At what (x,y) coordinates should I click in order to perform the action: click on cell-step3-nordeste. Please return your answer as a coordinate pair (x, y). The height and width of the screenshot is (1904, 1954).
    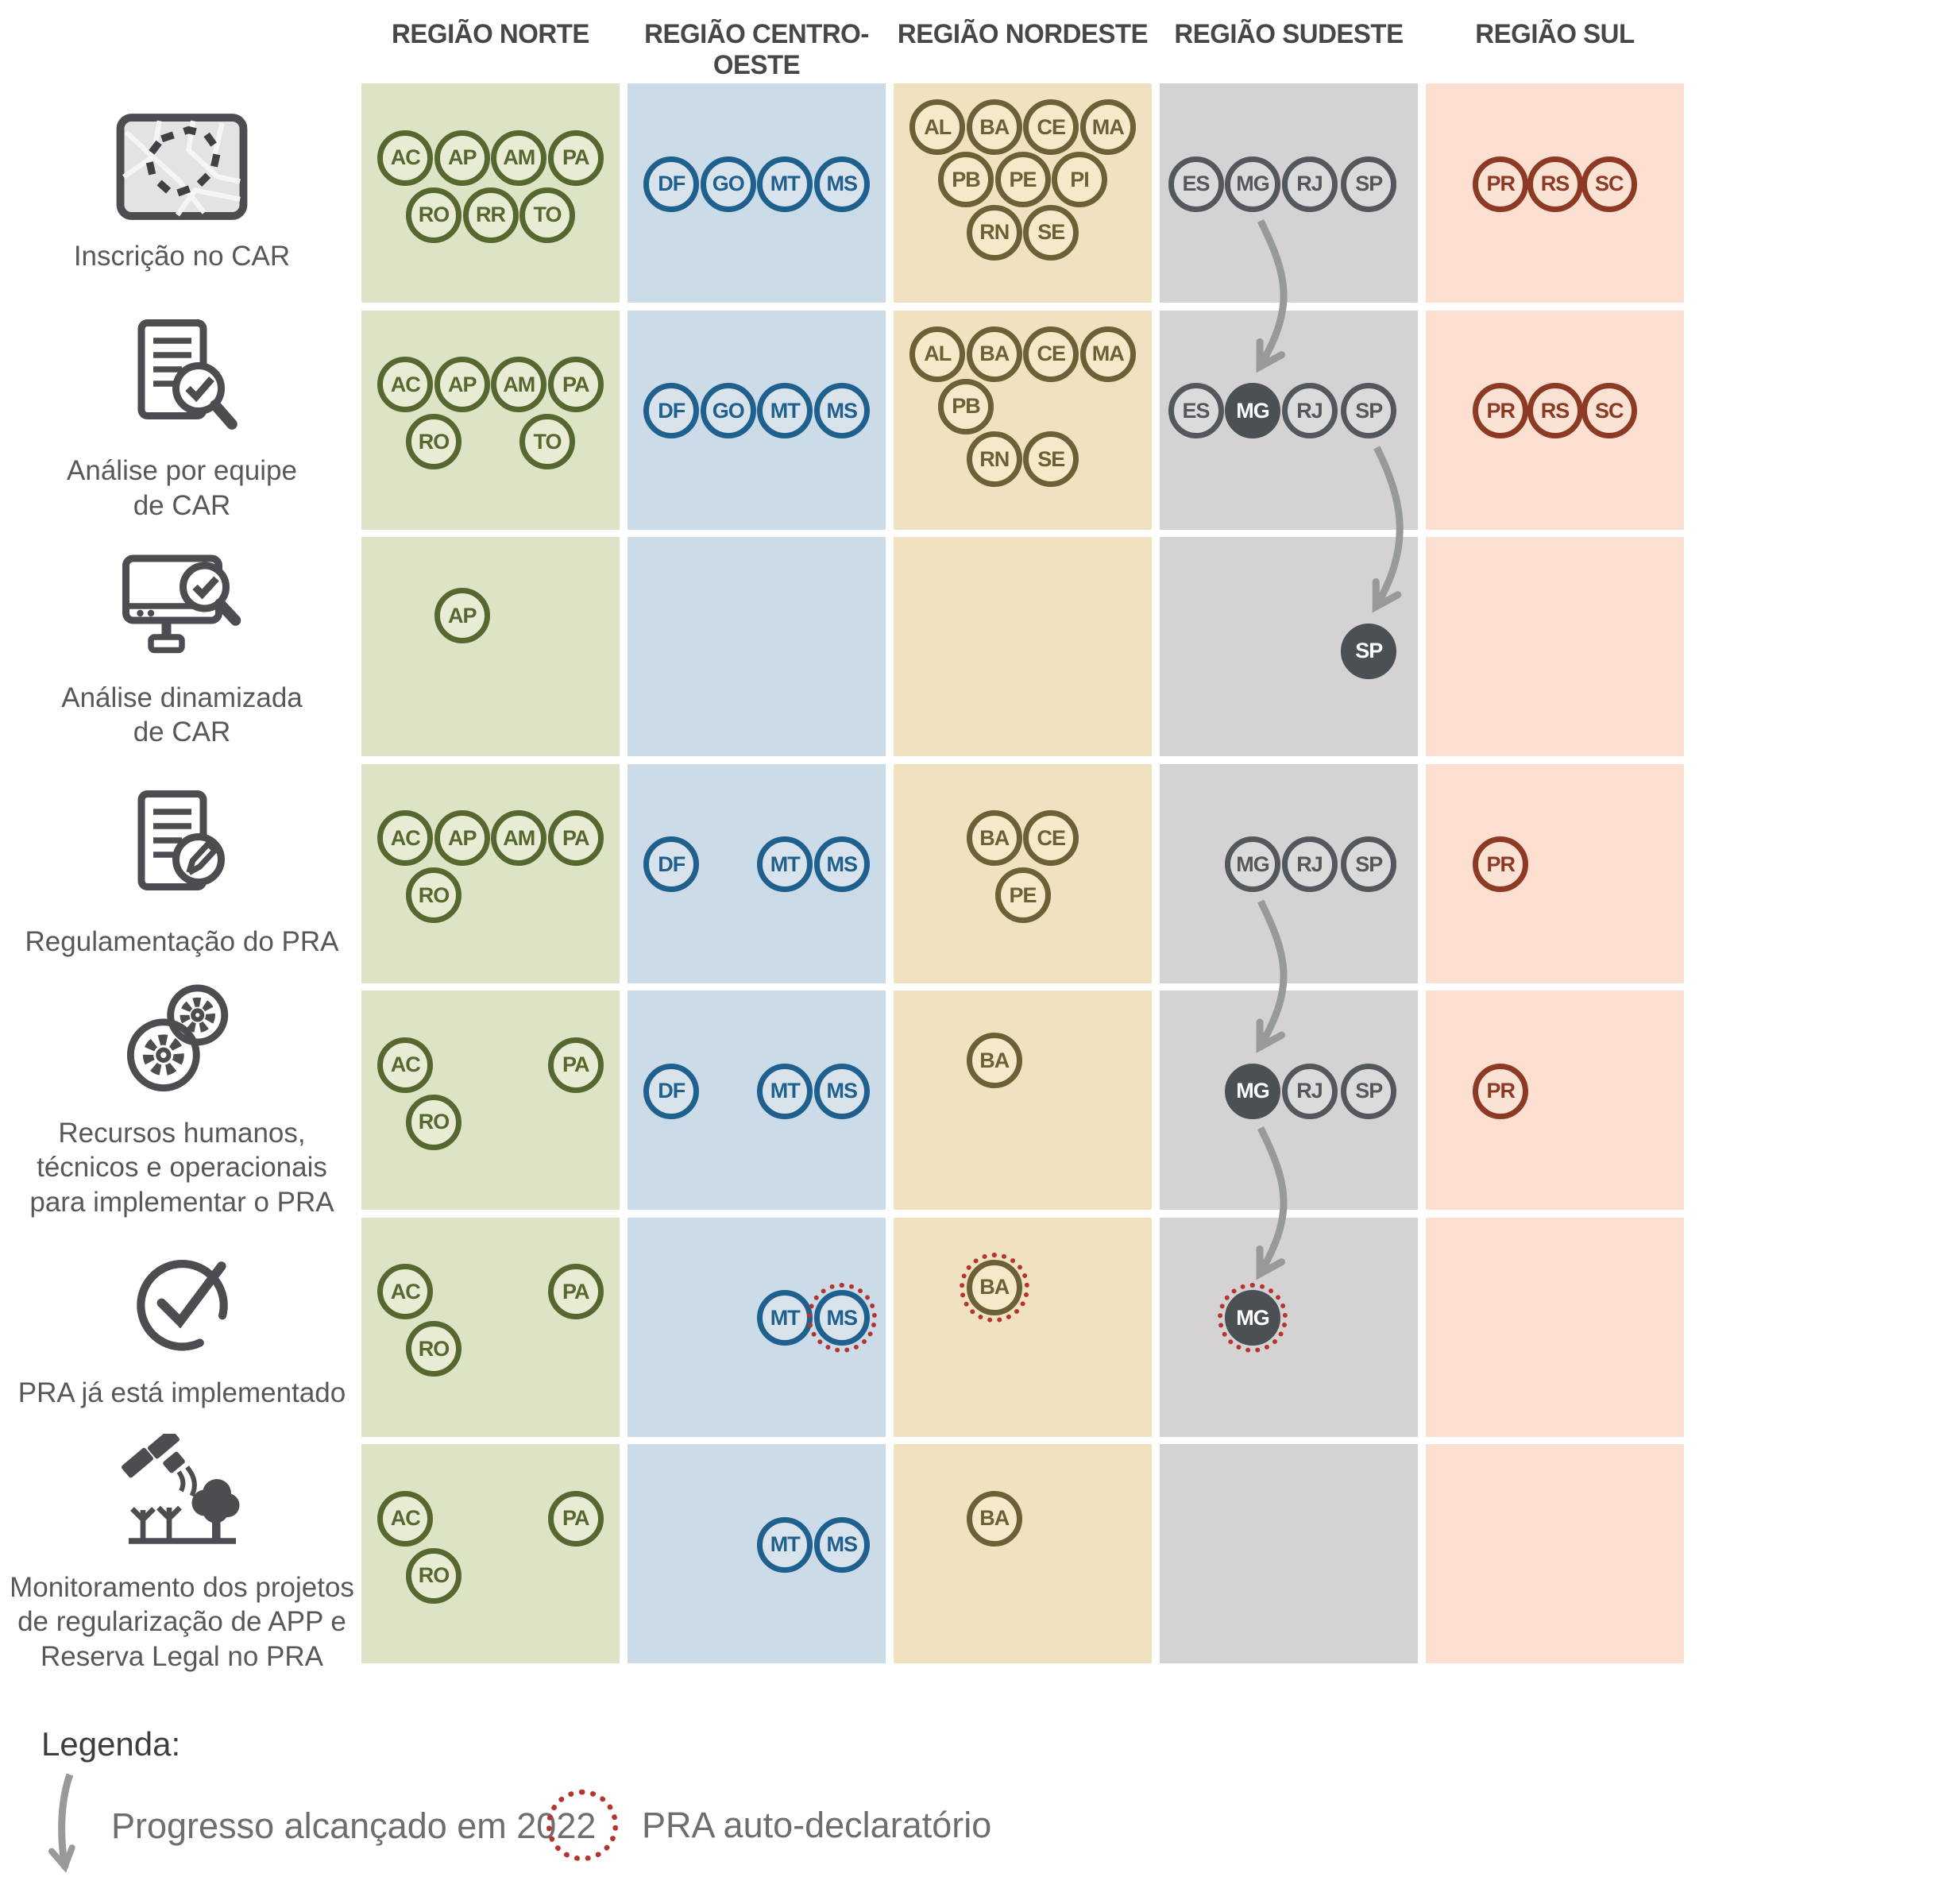
    Looking at the image, I should click on (1023, 646).